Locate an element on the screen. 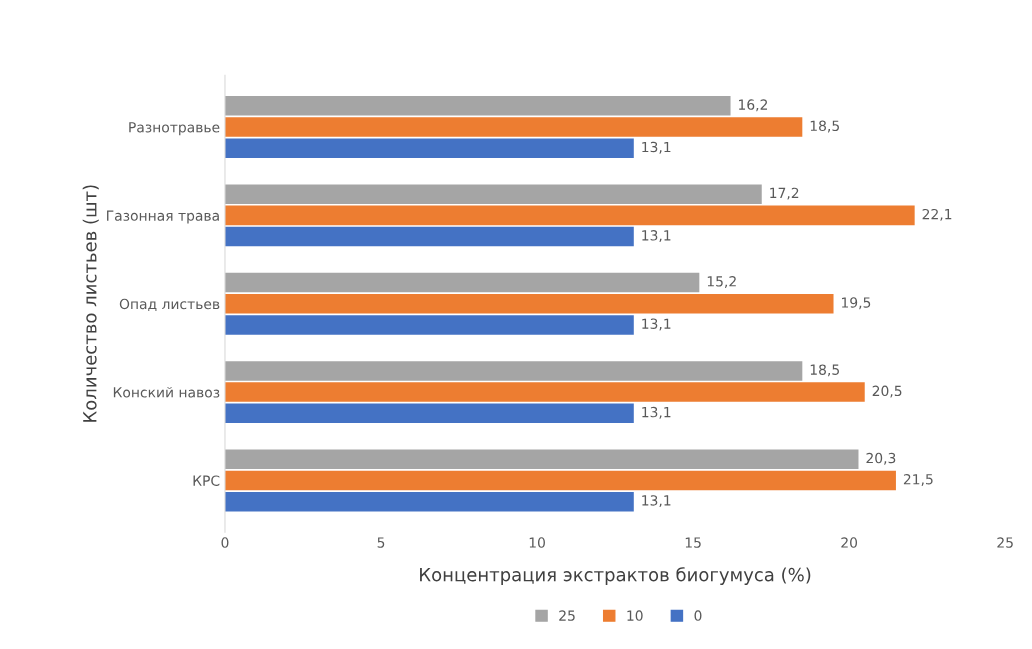 This screenshot has width=1032, height=649. legend-label: 25 is located at coordinates (567, 615).